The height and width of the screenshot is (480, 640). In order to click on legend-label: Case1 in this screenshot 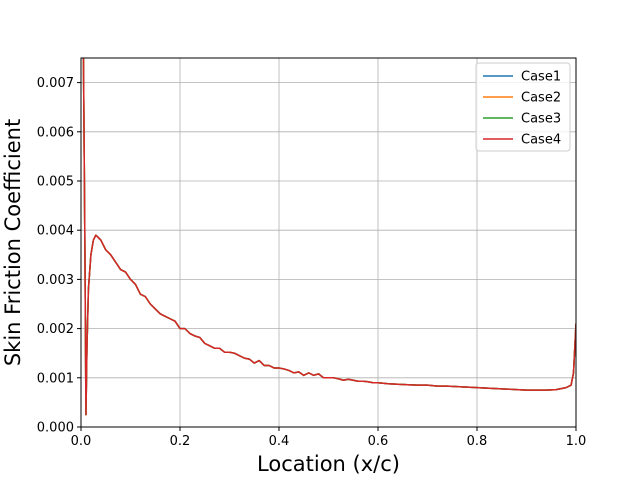, I will do `click(541, 77)`.